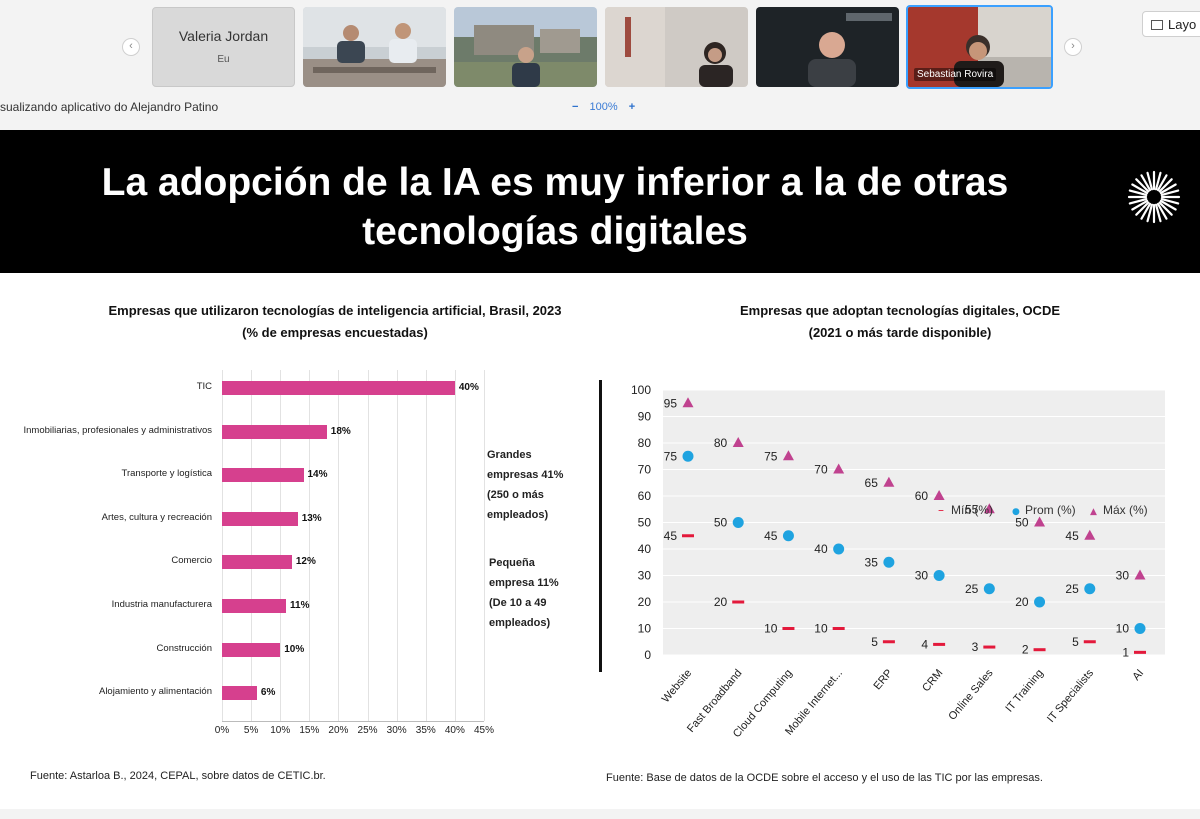  I want to click on zoom-level: 100%, so click(603, 107).